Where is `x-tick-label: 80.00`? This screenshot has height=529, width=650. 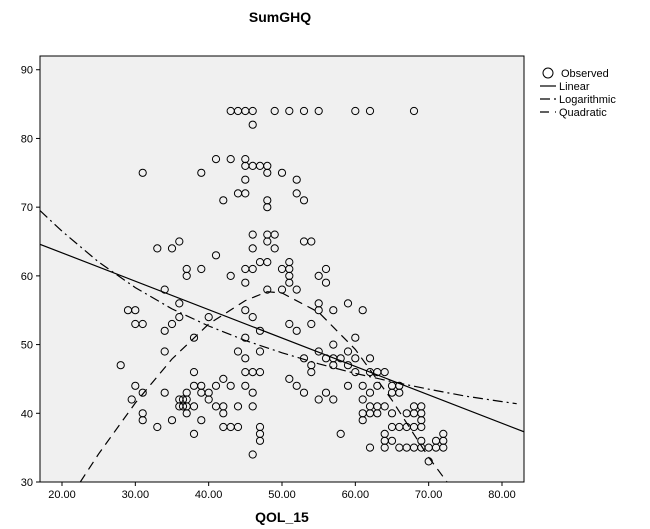 x-tick-label: 80.00 is located at coordinates (502, 495).